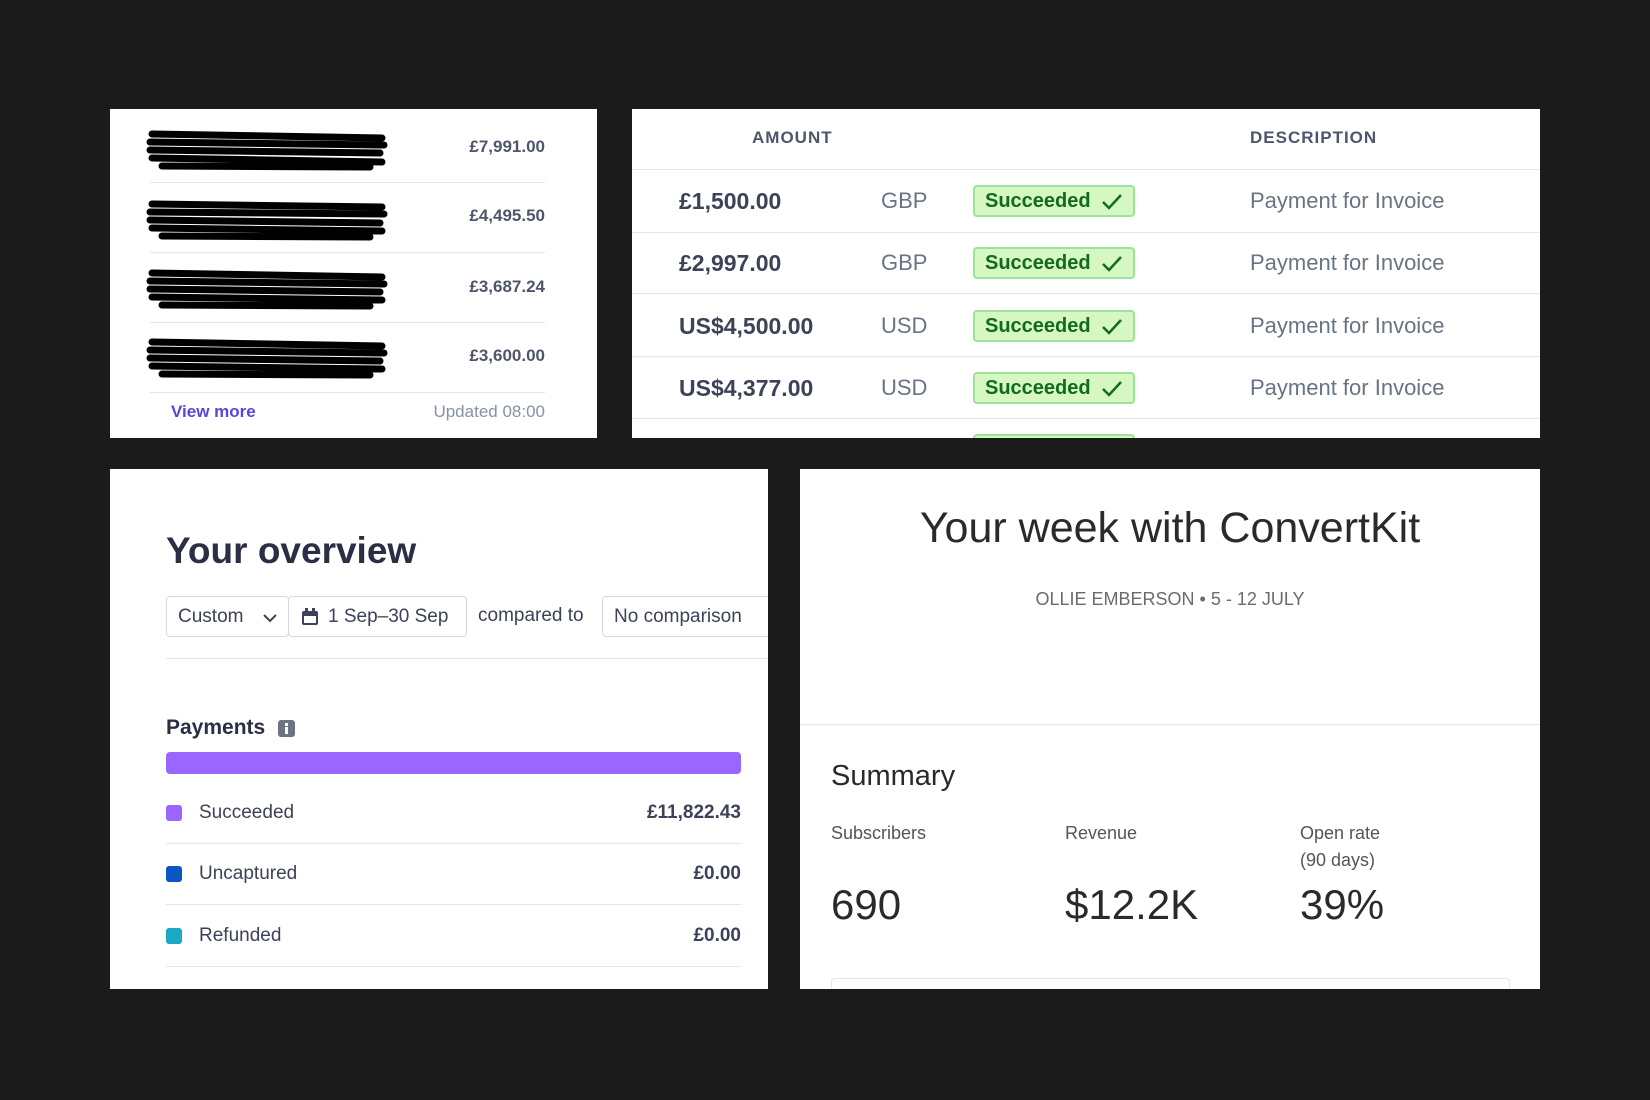  What do you see at coordinates (893, 776) in the screenshot?
I see `summary-title: Summary` at bounding box center [893, 776].